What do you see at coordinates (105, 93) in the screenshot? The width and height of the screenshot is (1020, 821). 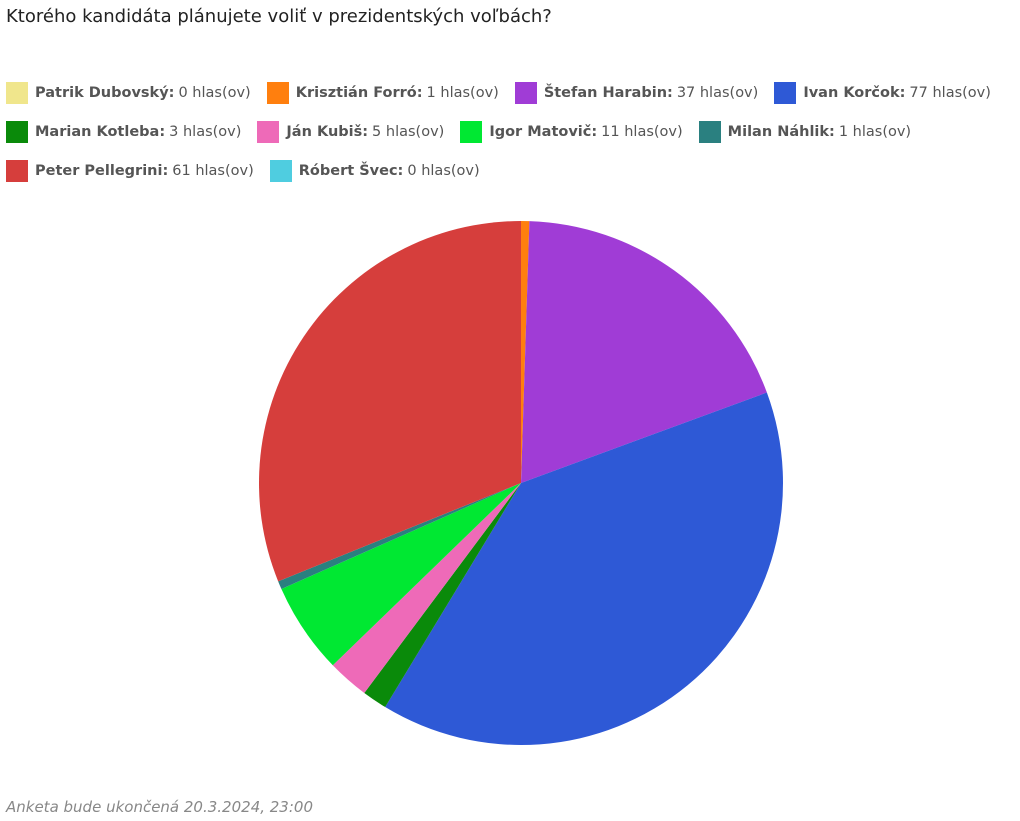 I see `legend-name: Patrik Dubovský:` at bounding box center [105, 93].